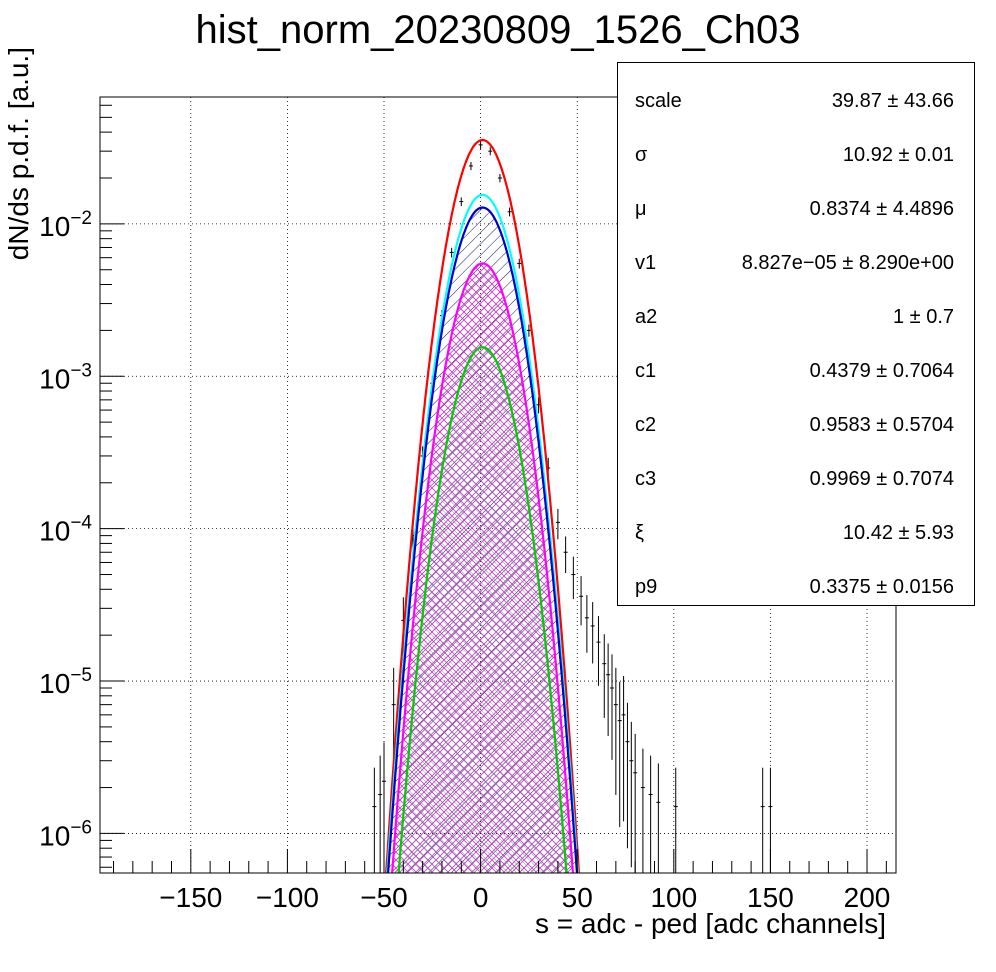 The height and width of the screenshot is (972, 996). What do you see at coordinates (796, 533) in the screenshot?
I see `stats-row-xi: ξ 10.42 ± 5.93` at bounding box center [796, 533].